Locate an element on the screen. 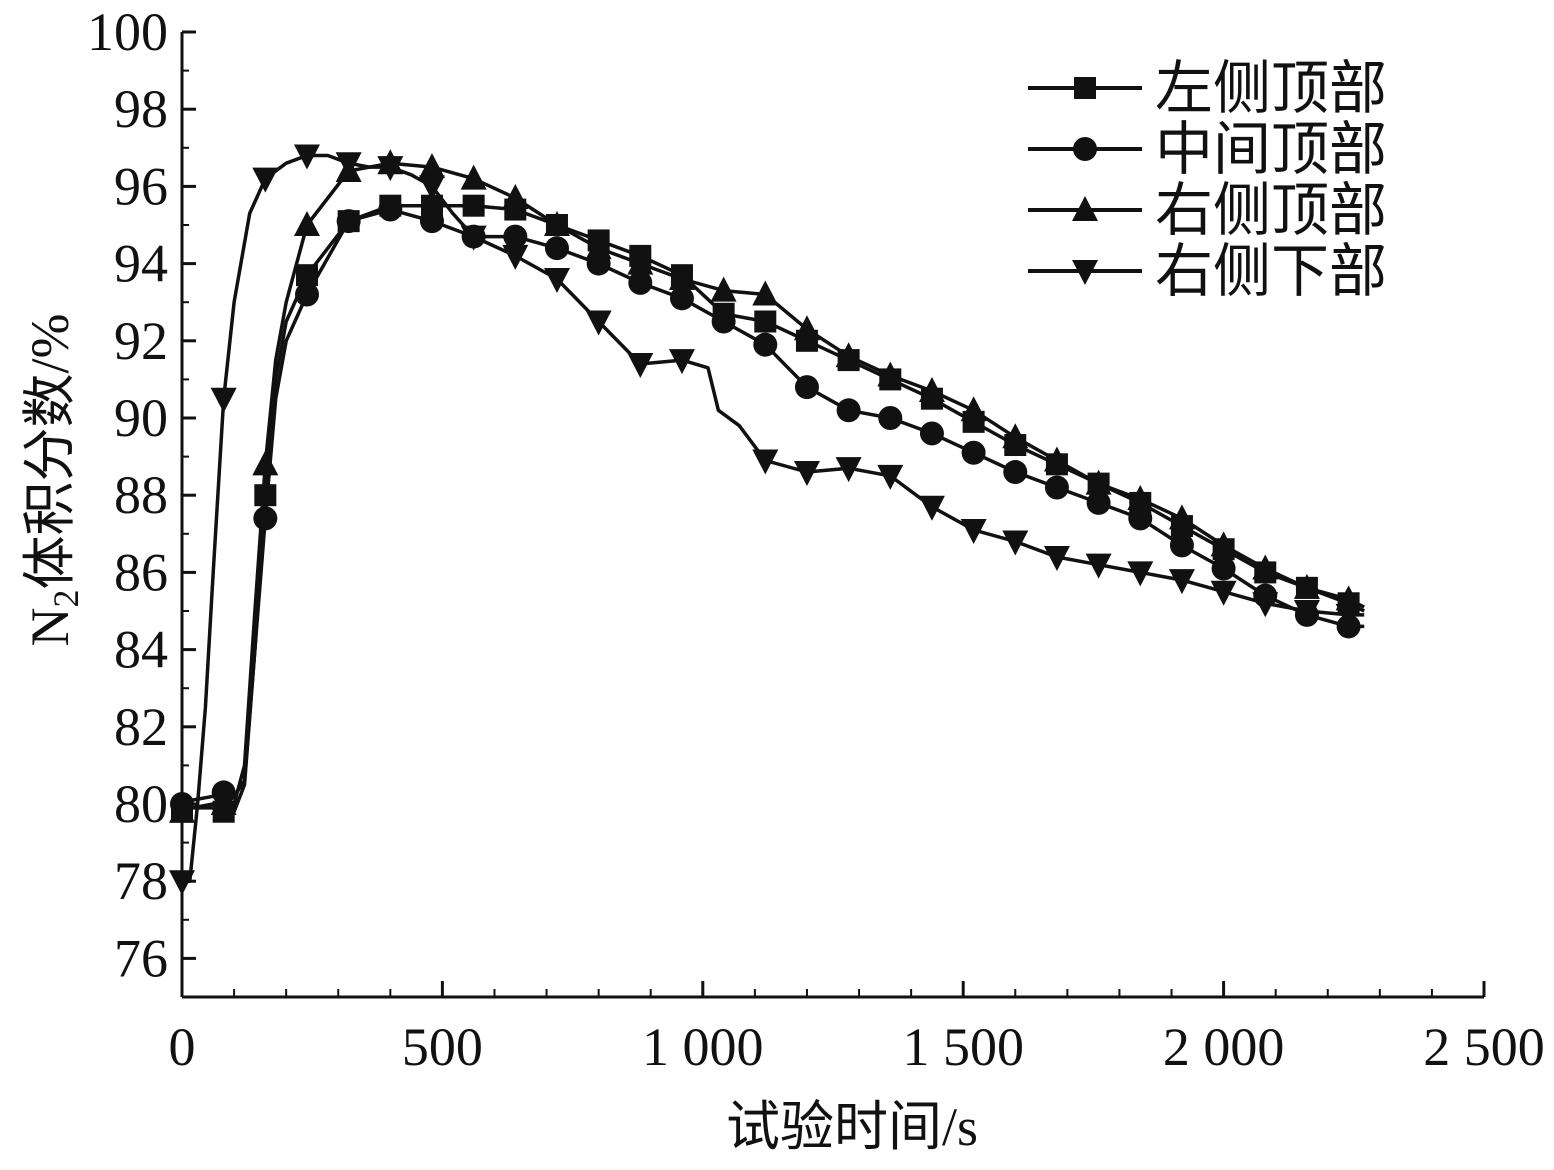 This screenshot has height=1170, width=1554. x-tick-label: 2 500 is located at coordinates (1484, 1047).